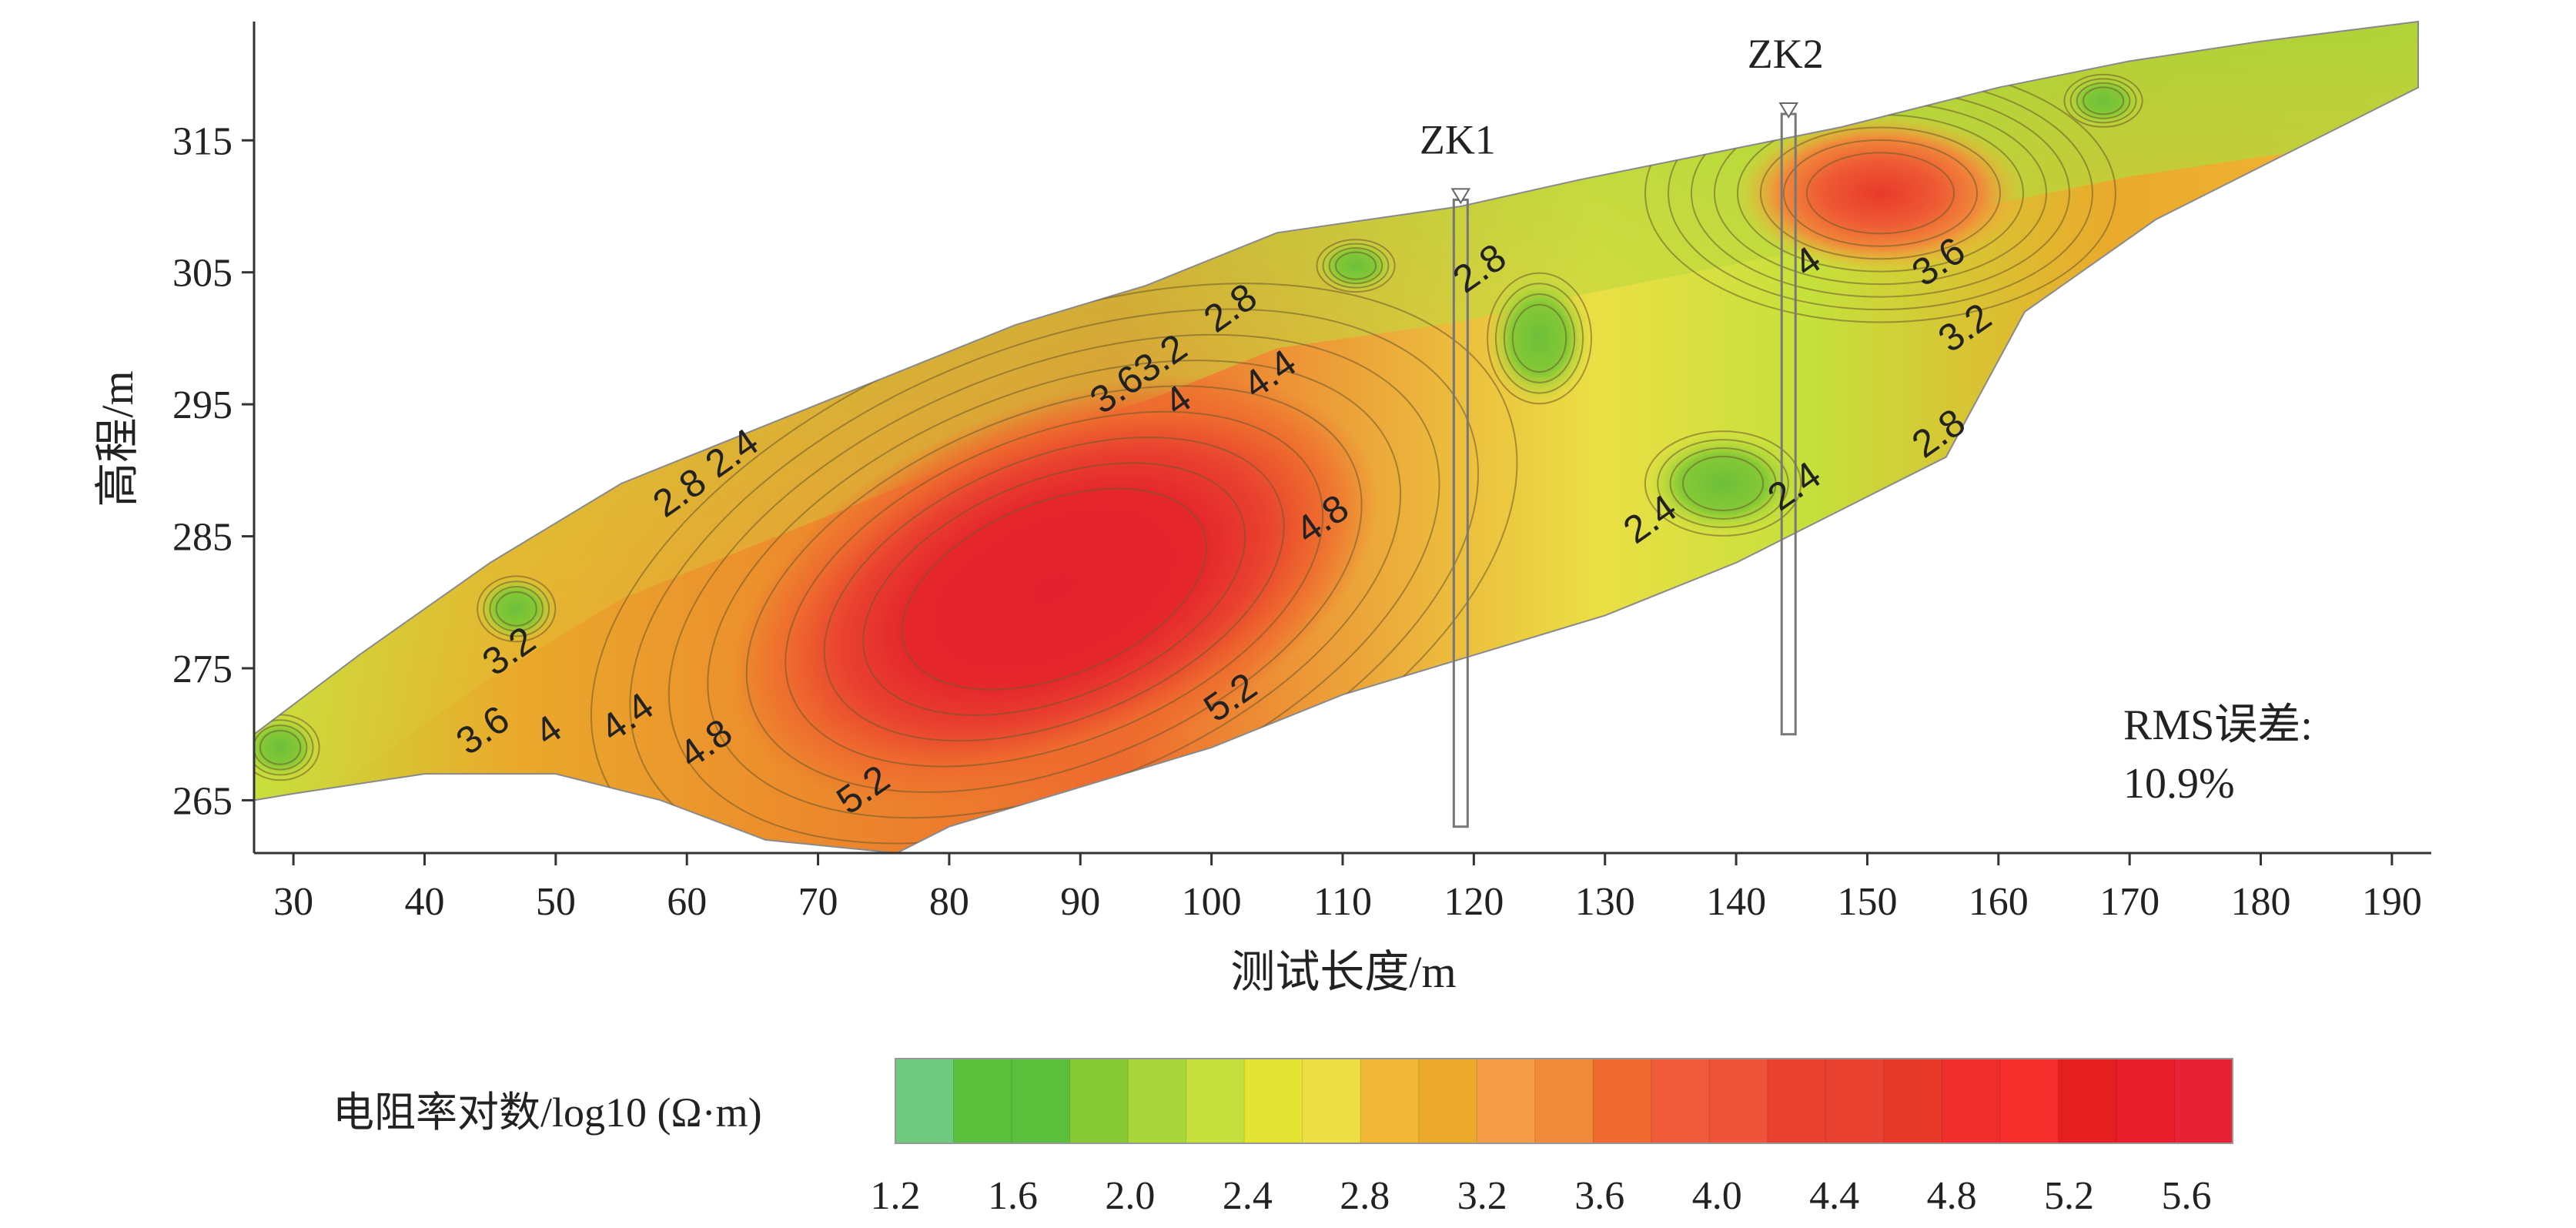 Image resolution: width=2576 pixels, height=1228 pixels. I want to click on borehole-label-zk1: ZK1, so click(1458, 139).